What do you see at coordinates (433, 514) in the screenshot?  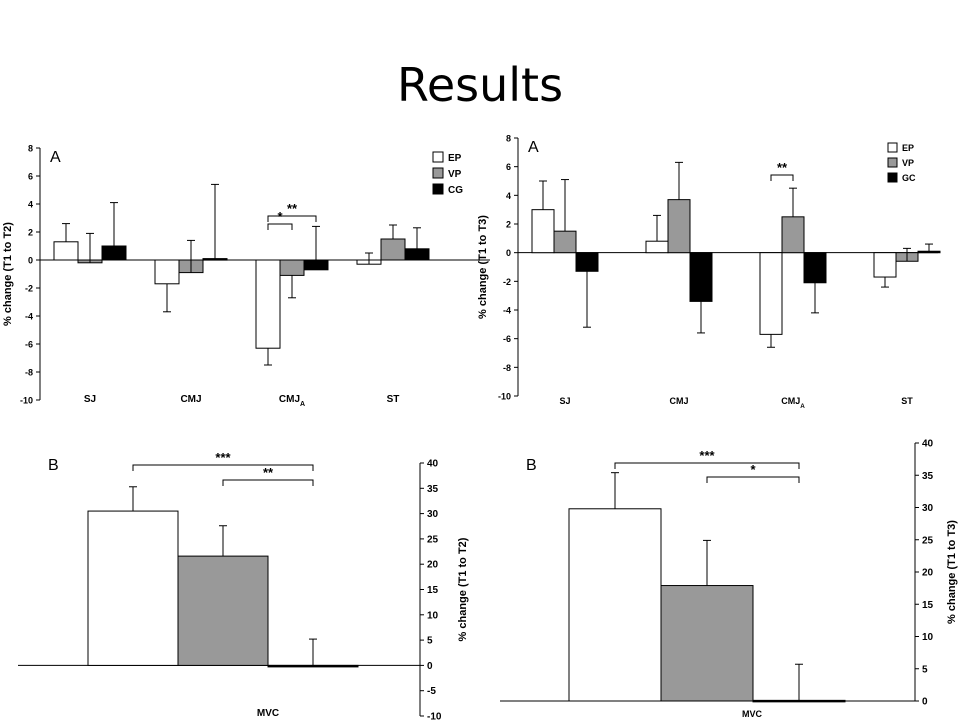 I see `y-tick-label: 30` at bounding box center [433, 514].